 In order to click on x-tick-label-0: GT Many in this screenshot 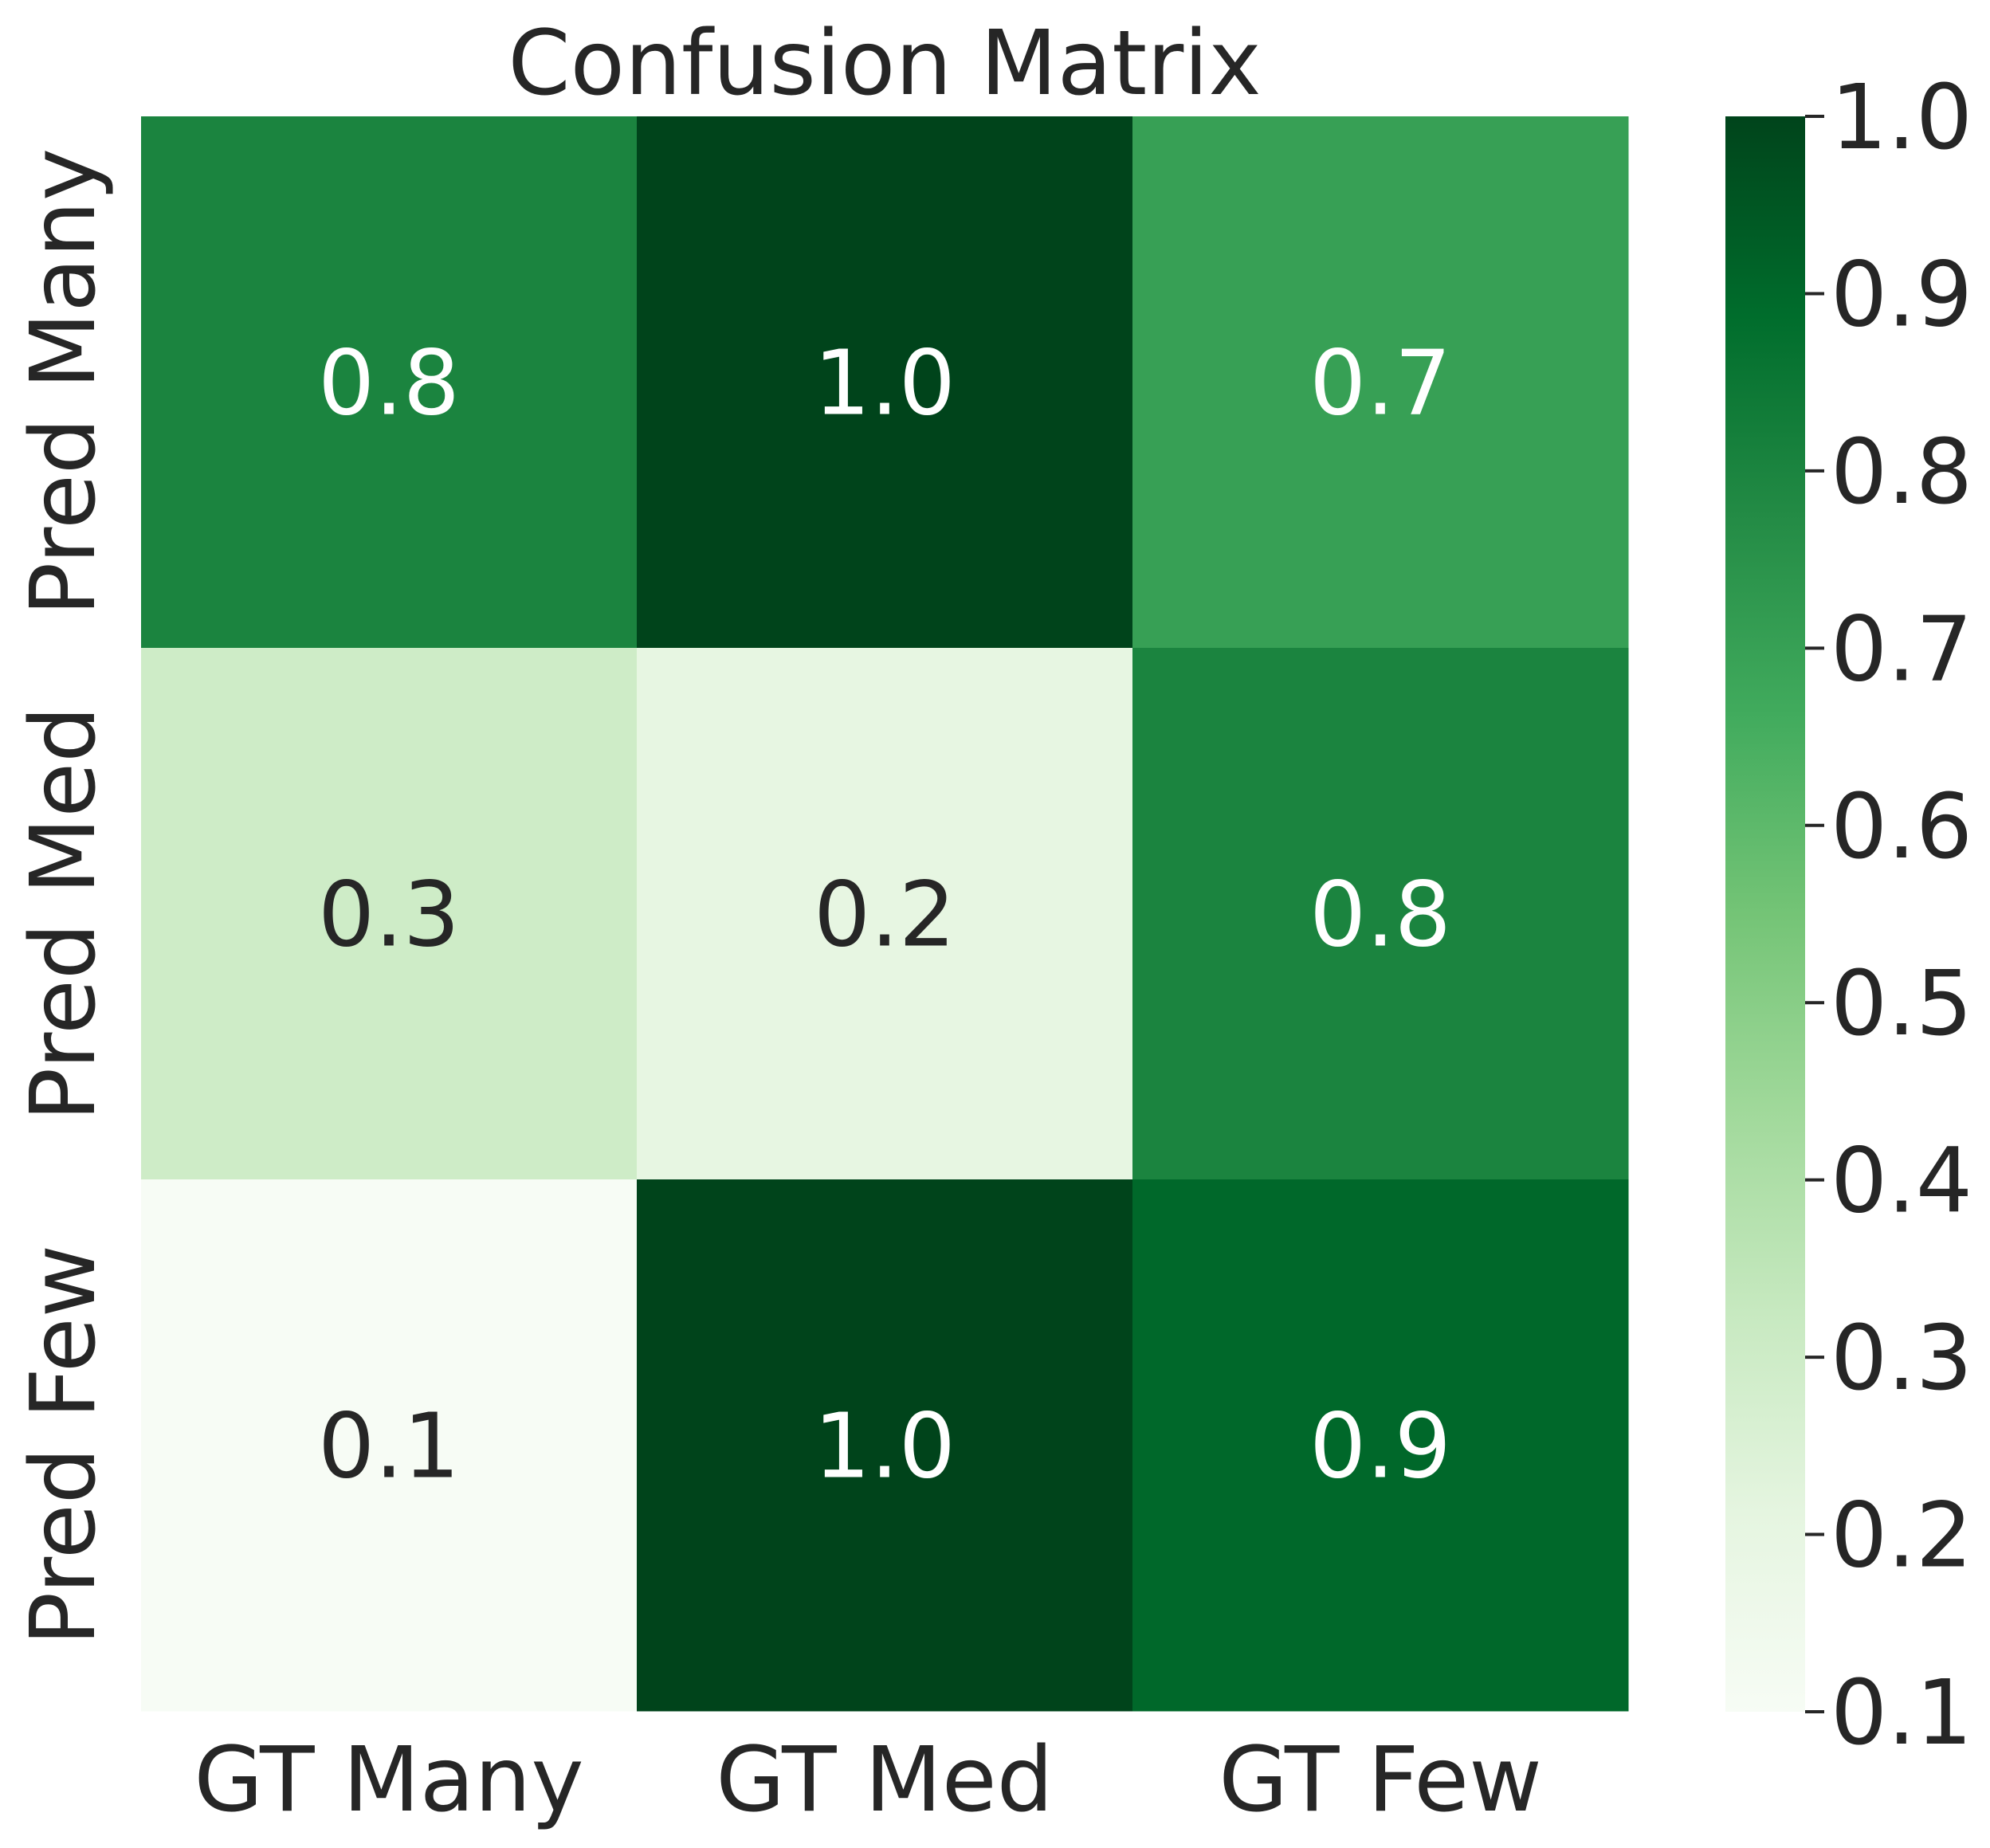, I will do `click(388, 1780)`.